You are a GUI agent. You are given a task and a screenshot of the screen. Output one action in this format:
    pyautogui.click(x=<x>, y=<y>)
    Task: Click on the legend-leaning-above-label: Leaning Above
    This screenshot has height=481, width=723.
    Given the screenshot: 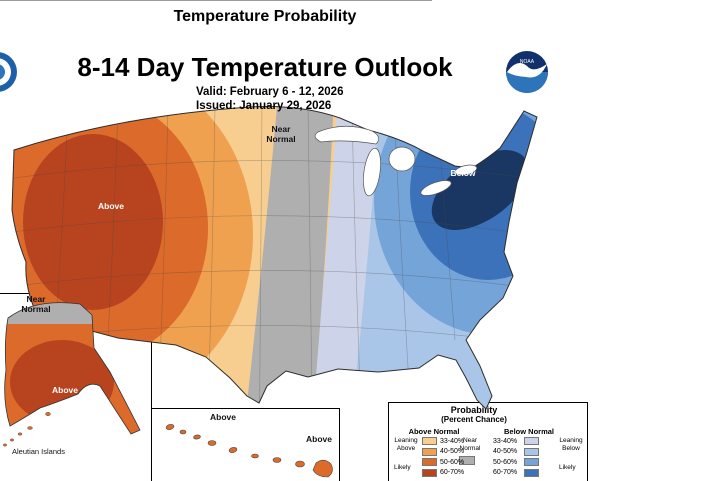 What is the action you would take?
    pyautogui.click(x=406, y=445)
    